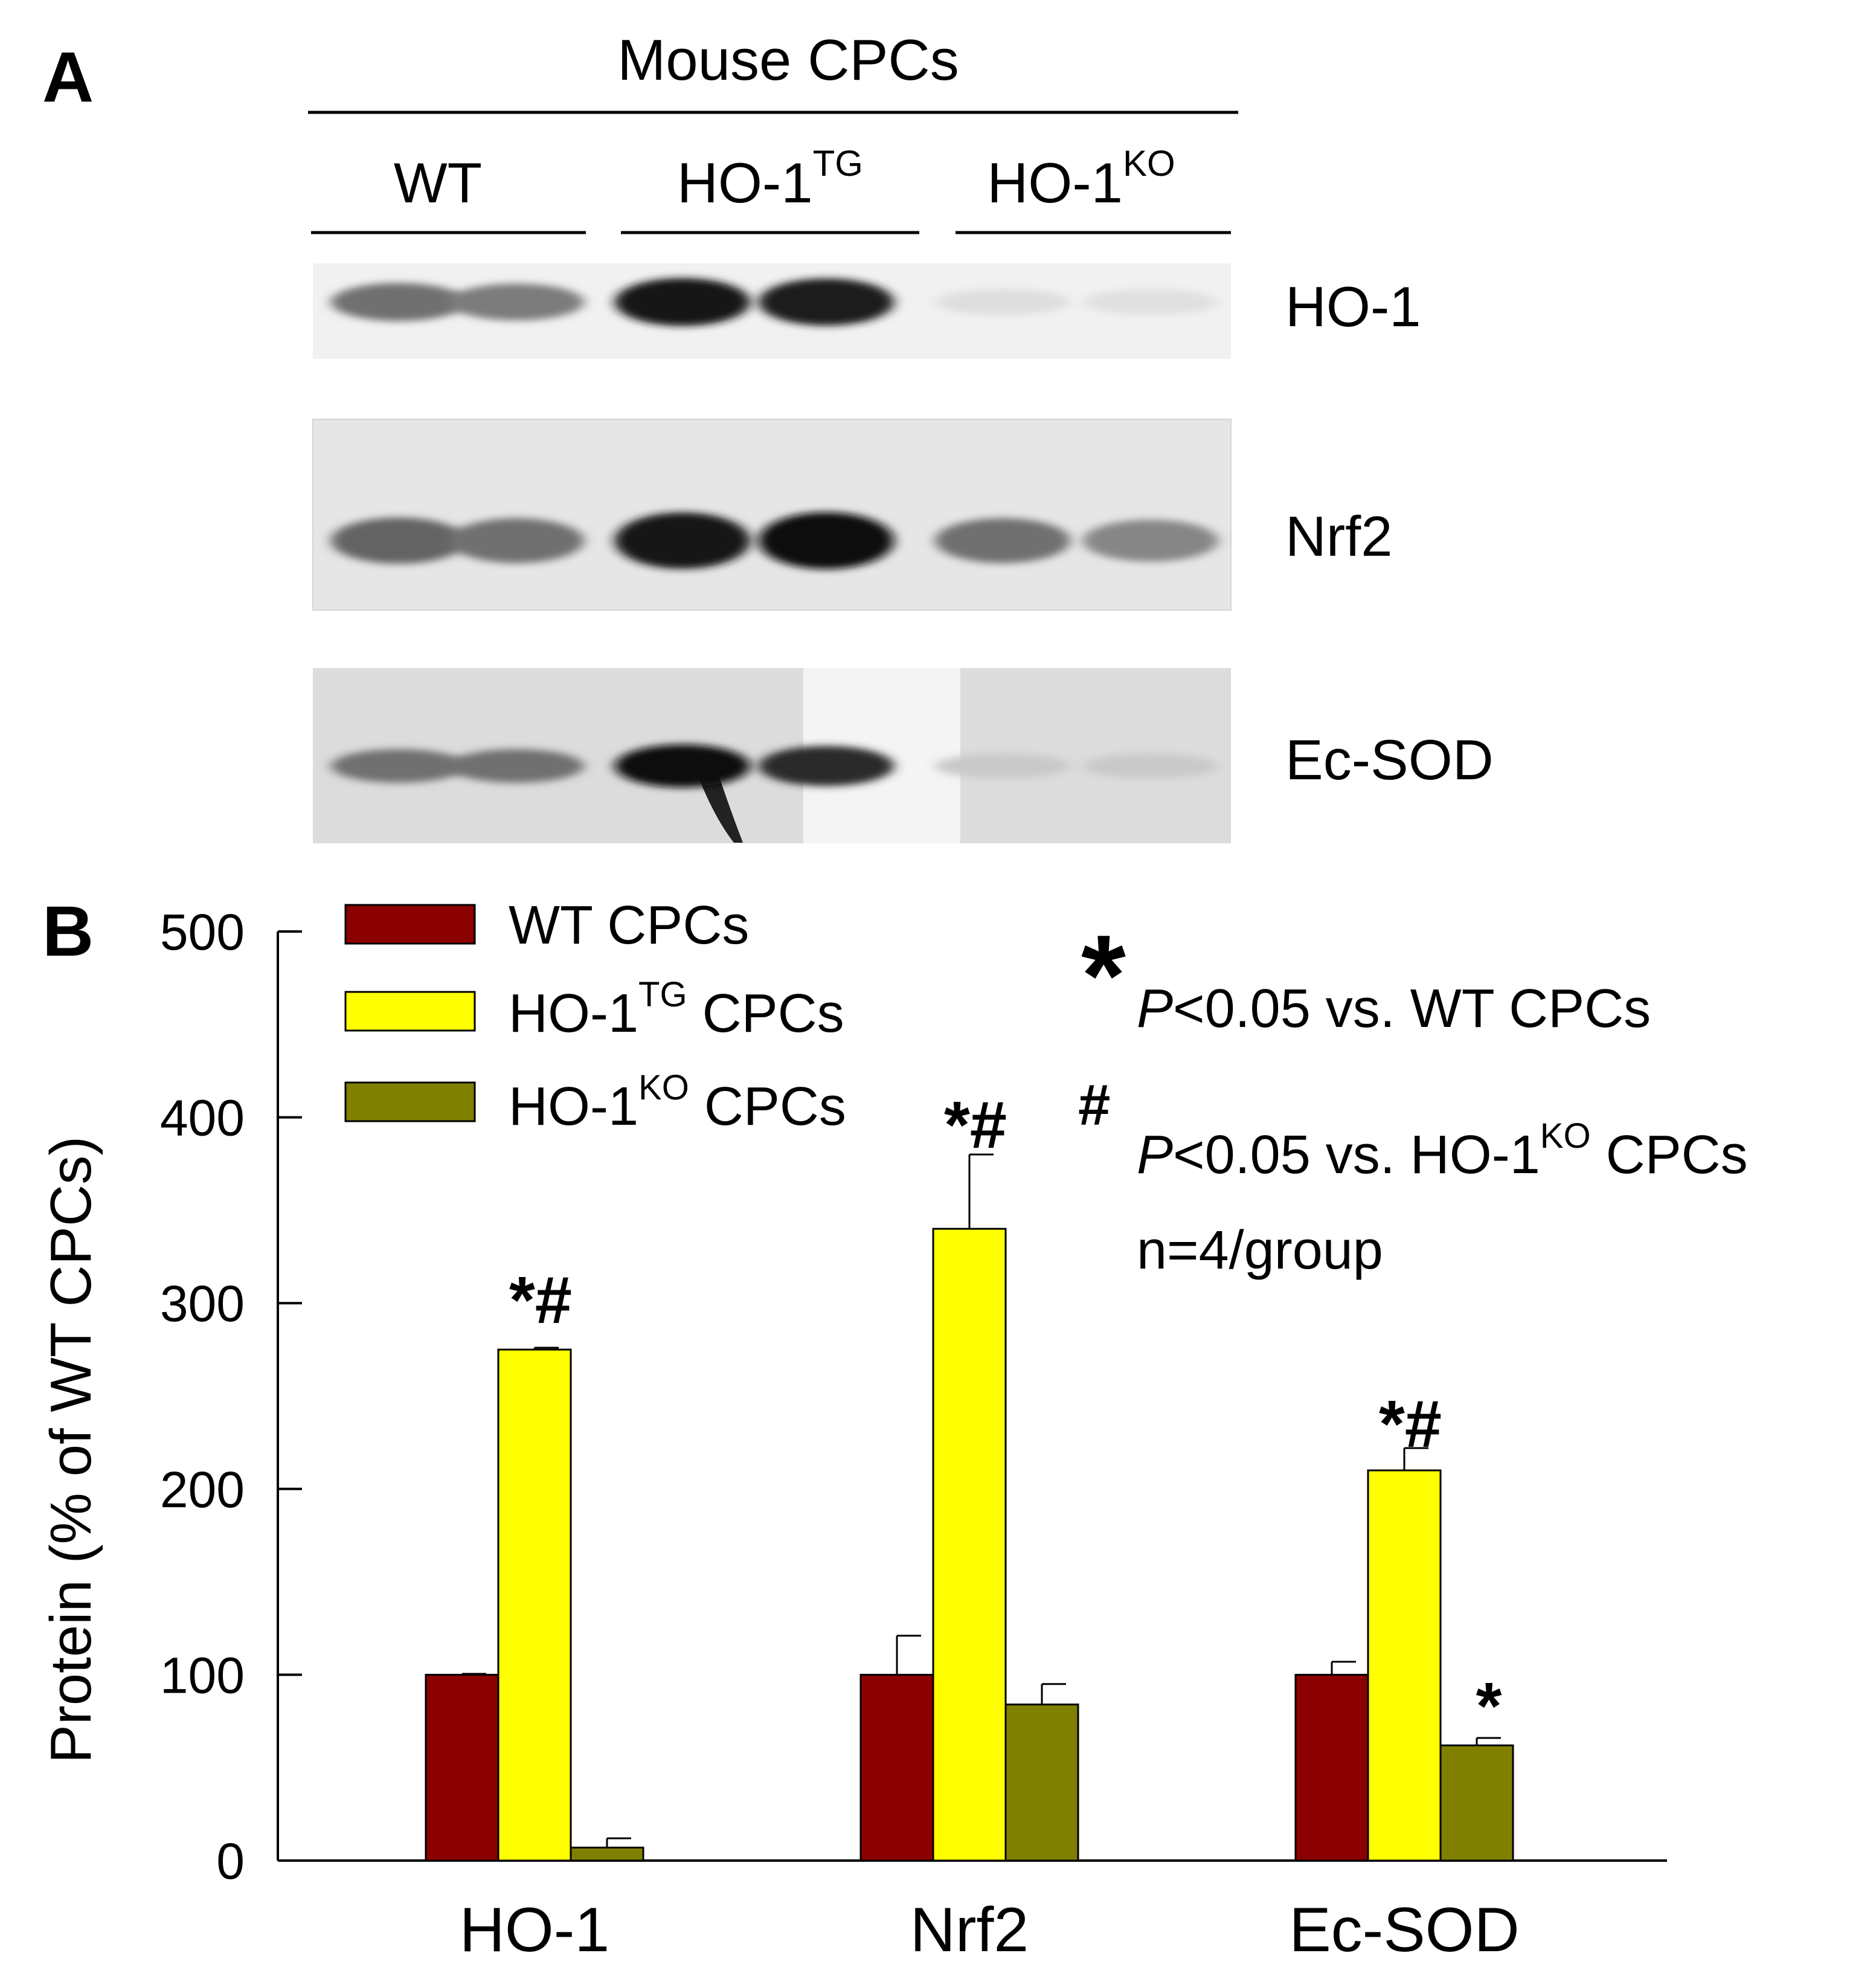 The height and width of the screenshot is (1982, 1876). I want to click on y-tick-label: 500, so click(202, 932).